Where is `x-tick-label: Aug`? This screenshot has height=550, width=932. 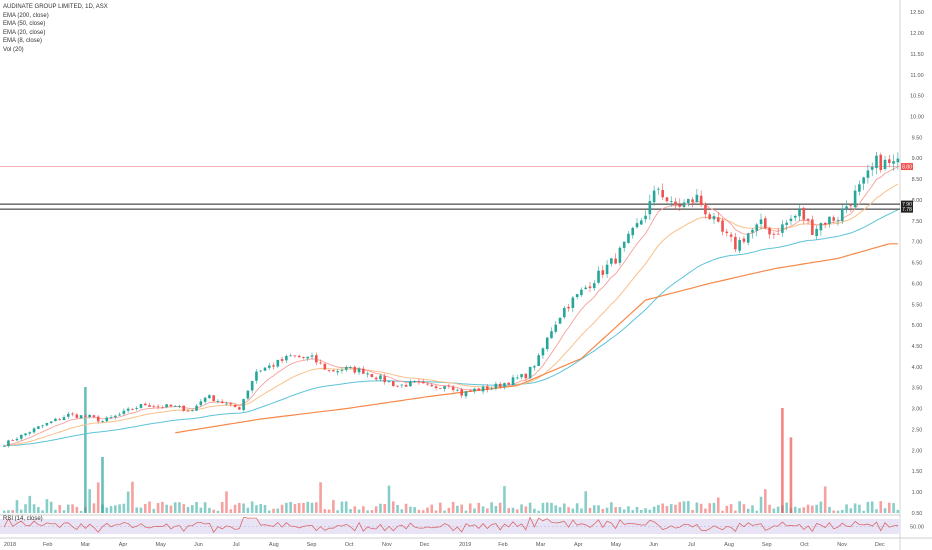 x-tick-label: Aug is located at coordinates (729, 545).